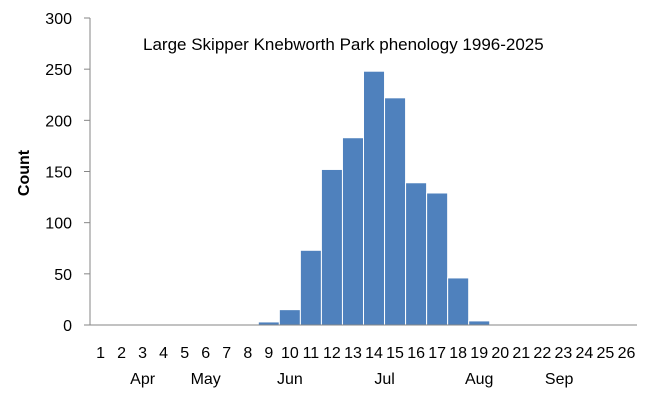  Describe the element at coordinates (384, 379) in the screenshot. I see `month-label-jul: Jul` at that location.